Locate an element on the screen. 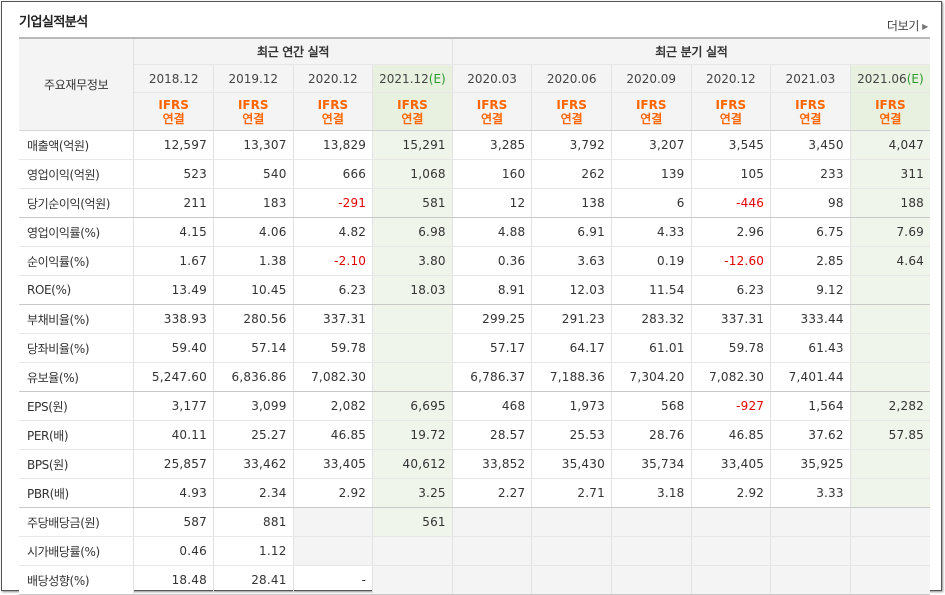 The height and width of the screenshot is (595, 945). value-cell: 3.18 is located at coordinates (651, 493).